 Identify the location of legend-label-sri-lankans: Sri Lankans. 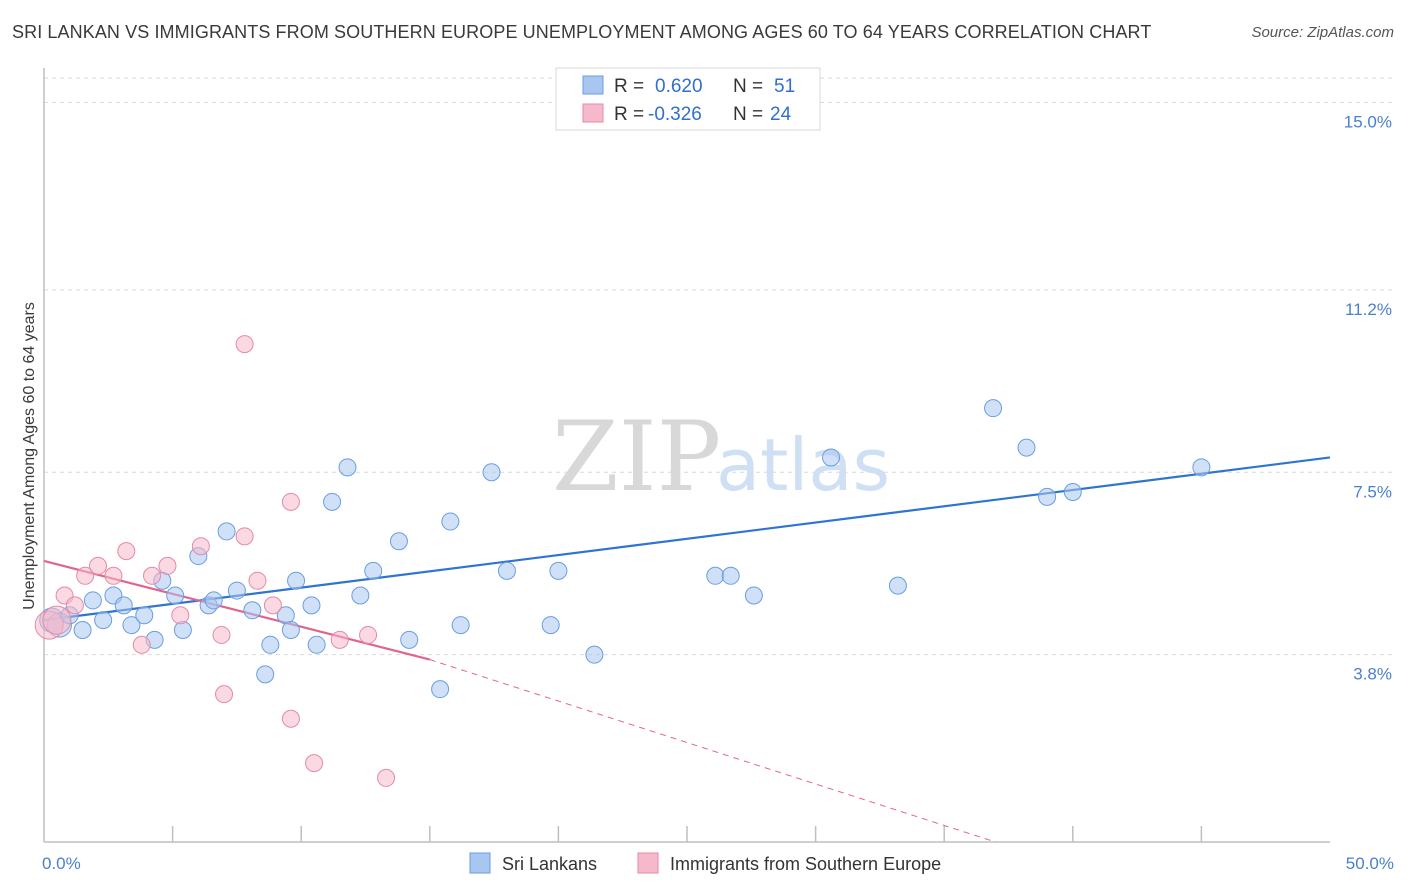
(549, 864).